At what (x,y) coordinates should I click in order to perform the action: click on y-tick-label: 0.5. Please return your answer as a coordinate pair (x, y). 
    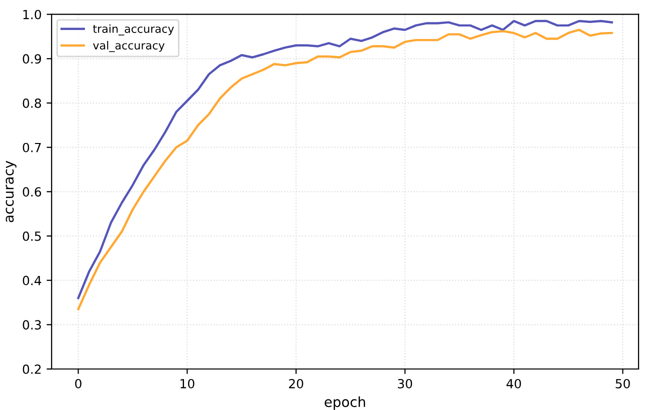
    Looking at the image, I should click on (31, 236).